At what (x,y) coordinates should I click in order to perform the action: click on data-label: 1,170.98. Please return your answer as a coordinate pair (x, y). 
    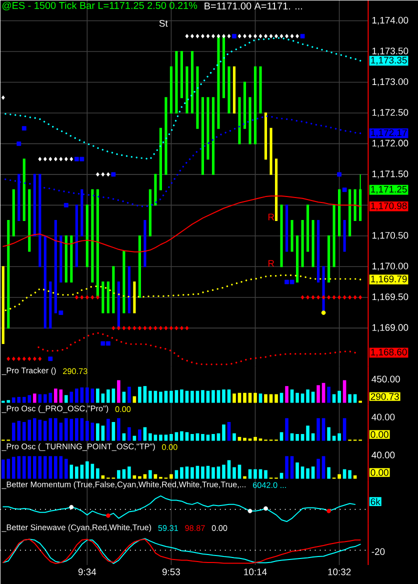
    Looking at the image, I should click on (389, 206).